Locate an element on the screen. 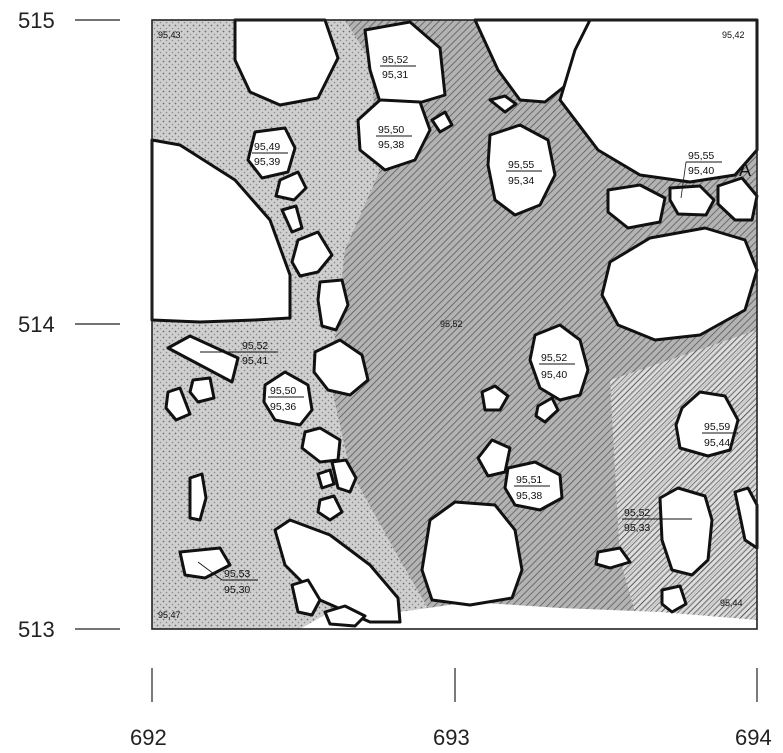 The height and width of the screenshot is (753, 783). level-corner-top-right: 95,42 is located at coordinates (733, 35).